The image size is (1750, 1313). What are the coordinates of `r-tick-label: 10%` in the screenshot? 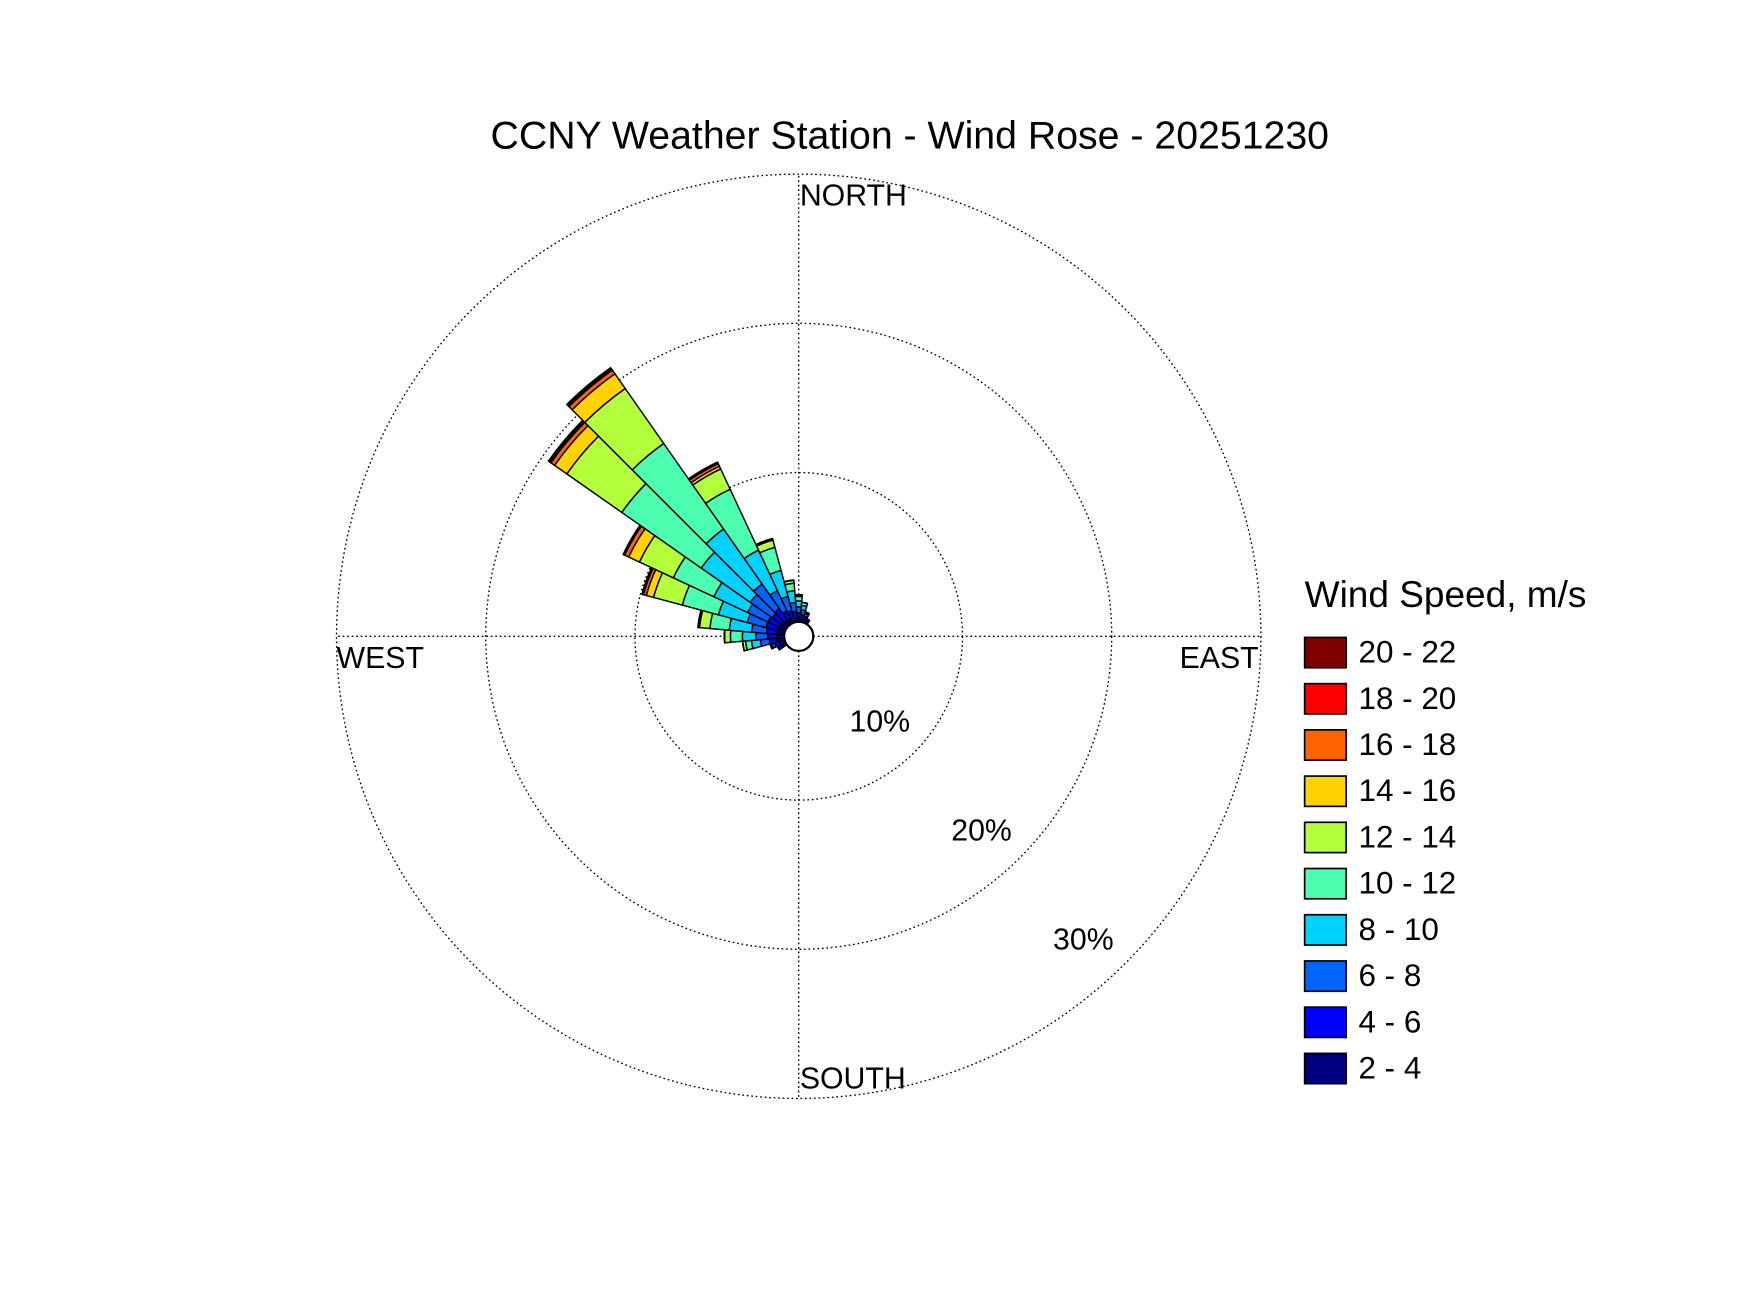 It's located at (880, 721).